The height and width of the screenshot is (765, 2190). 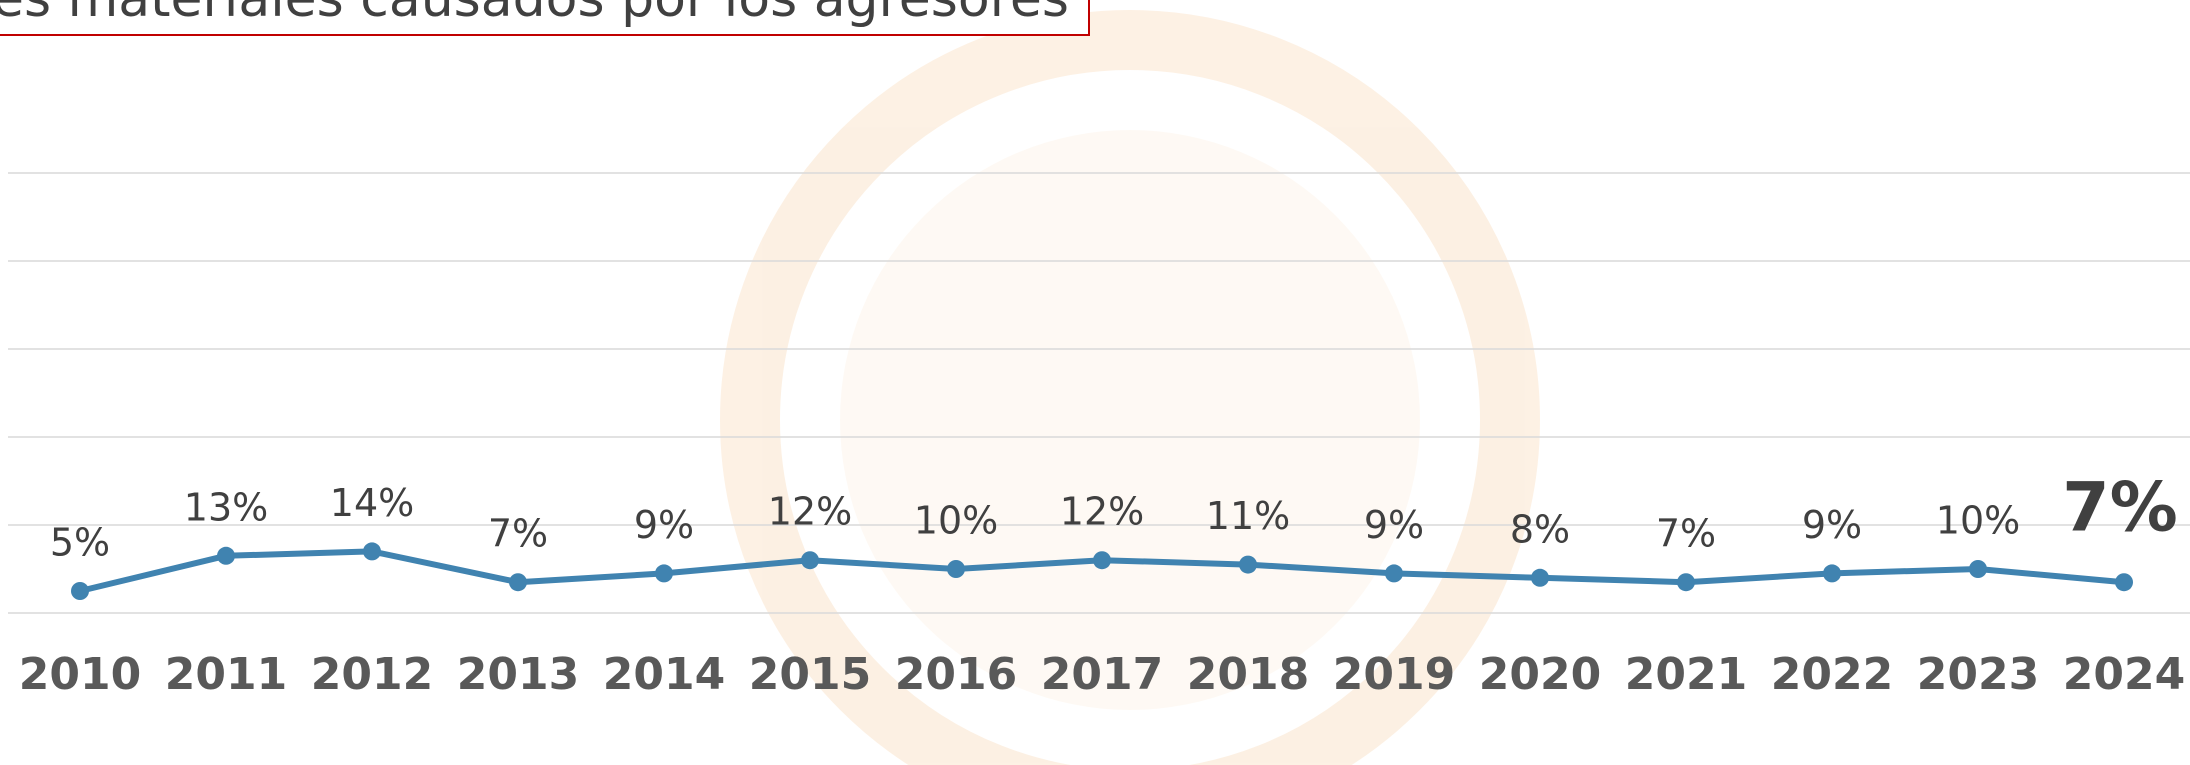 What do you see at coordinates (80, 674) in the screenshot?
I see `x-tick-label: 2010` at bounding box center [80, 674].